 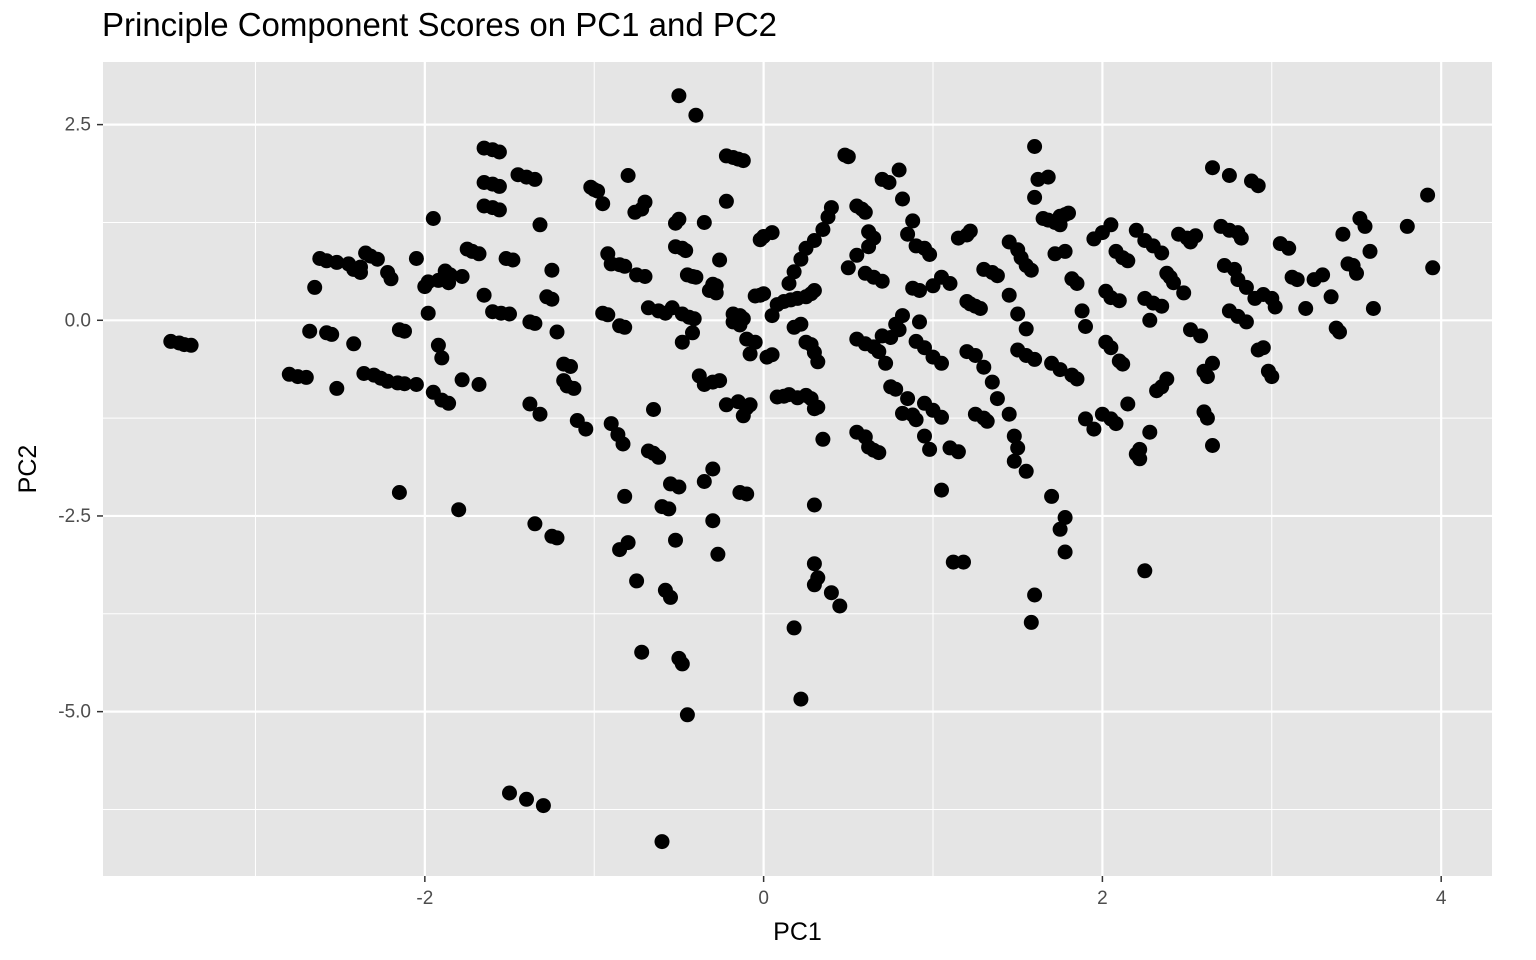 What do you see at coordinates (424, 898) in the screenshot?
I see `x-tick-label: -2` at bounding box center [424, 898].